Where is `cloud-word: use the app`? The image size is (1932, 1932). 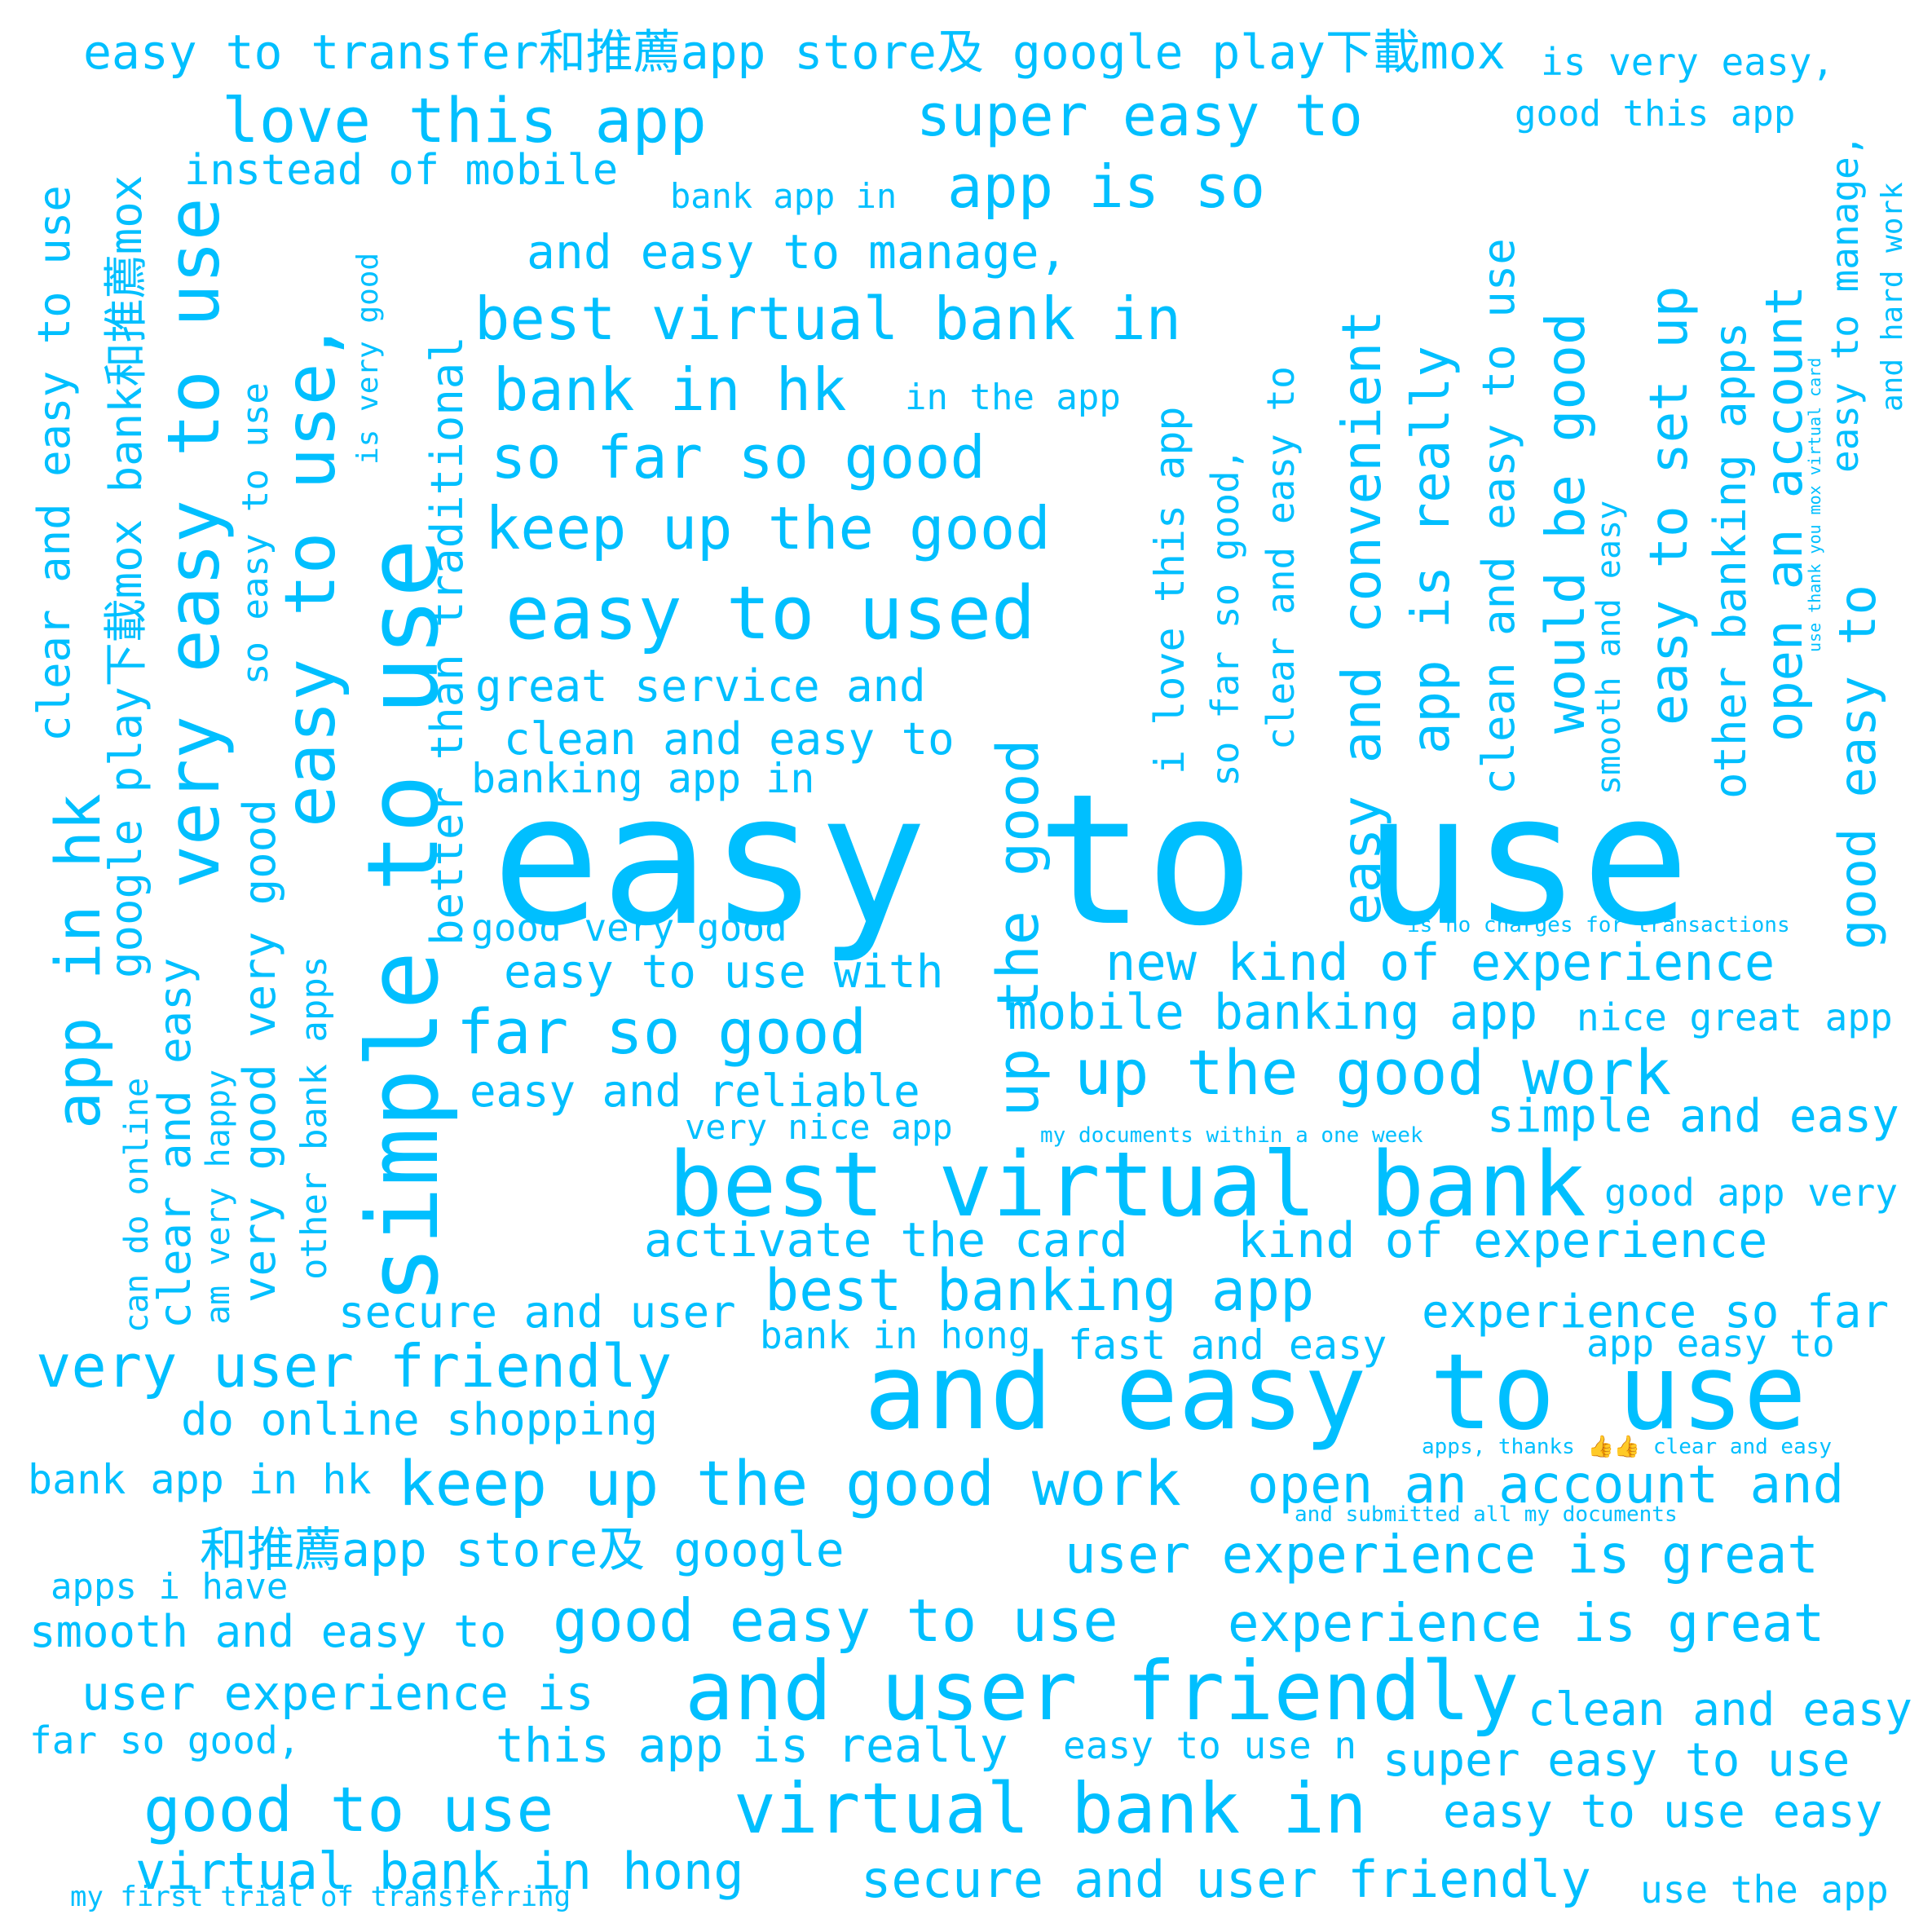 cloud-word: use the app is located at coordinates (1764, 1890).